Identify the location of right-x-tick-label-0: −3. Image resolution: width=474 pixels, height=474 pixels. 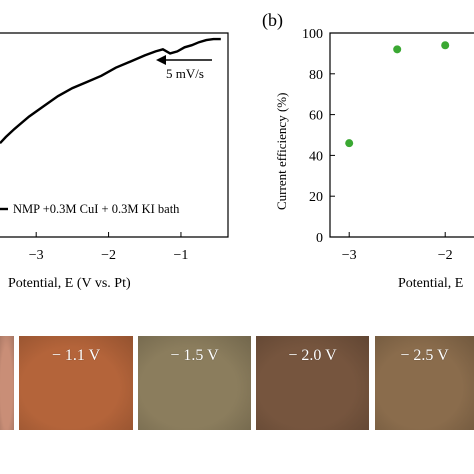
(349, 255).